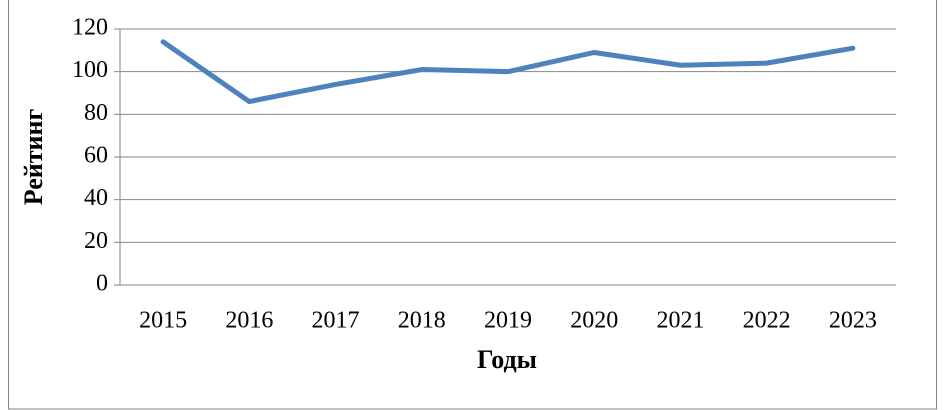 This screenshot has height=410, width=946. What do you see at coordinates (336, 321) in the screenshot?
I see `x-tick-label: 2017` at bounding box center [336, 321].